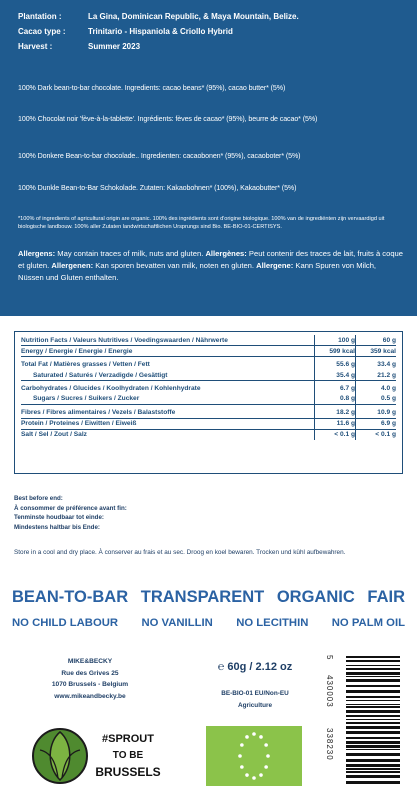 The width and height of the screenshot is (417, 800). I want to click on best-before-line: Mindestens haltbar bis Ende:, so click(57, 527).